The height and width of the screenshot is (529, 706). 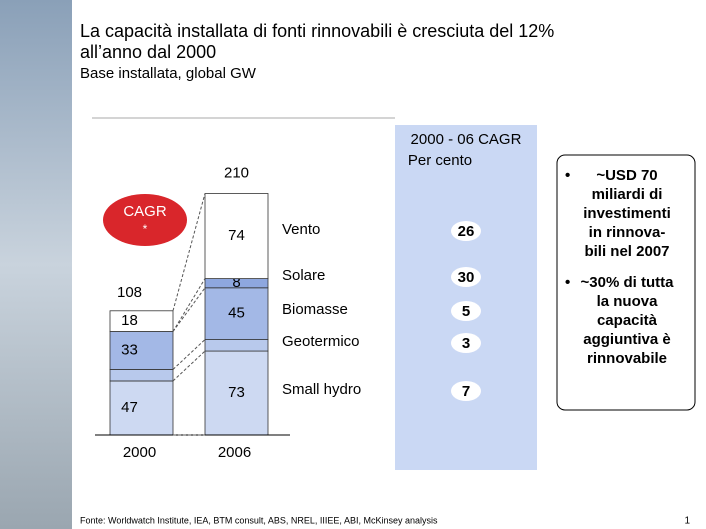 What do you see at coordinates (236, 172) in the screenshot?
I see `total-label: 210` at bounding box center [236, 172].